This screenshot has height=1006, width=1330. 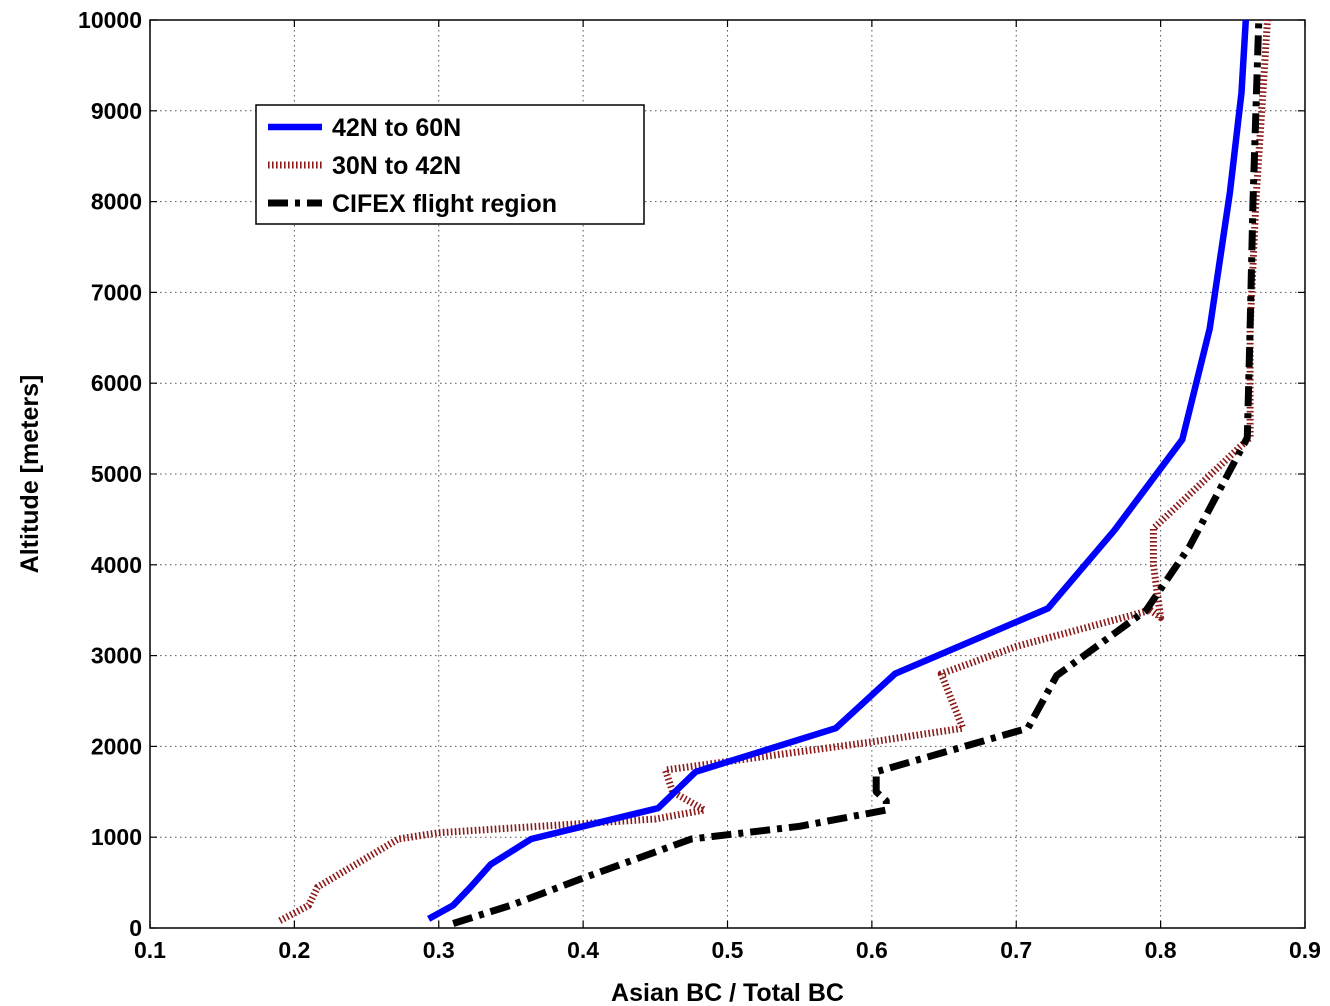 I want to click on y-tick-label: 6000, so click(x=116, y=383).